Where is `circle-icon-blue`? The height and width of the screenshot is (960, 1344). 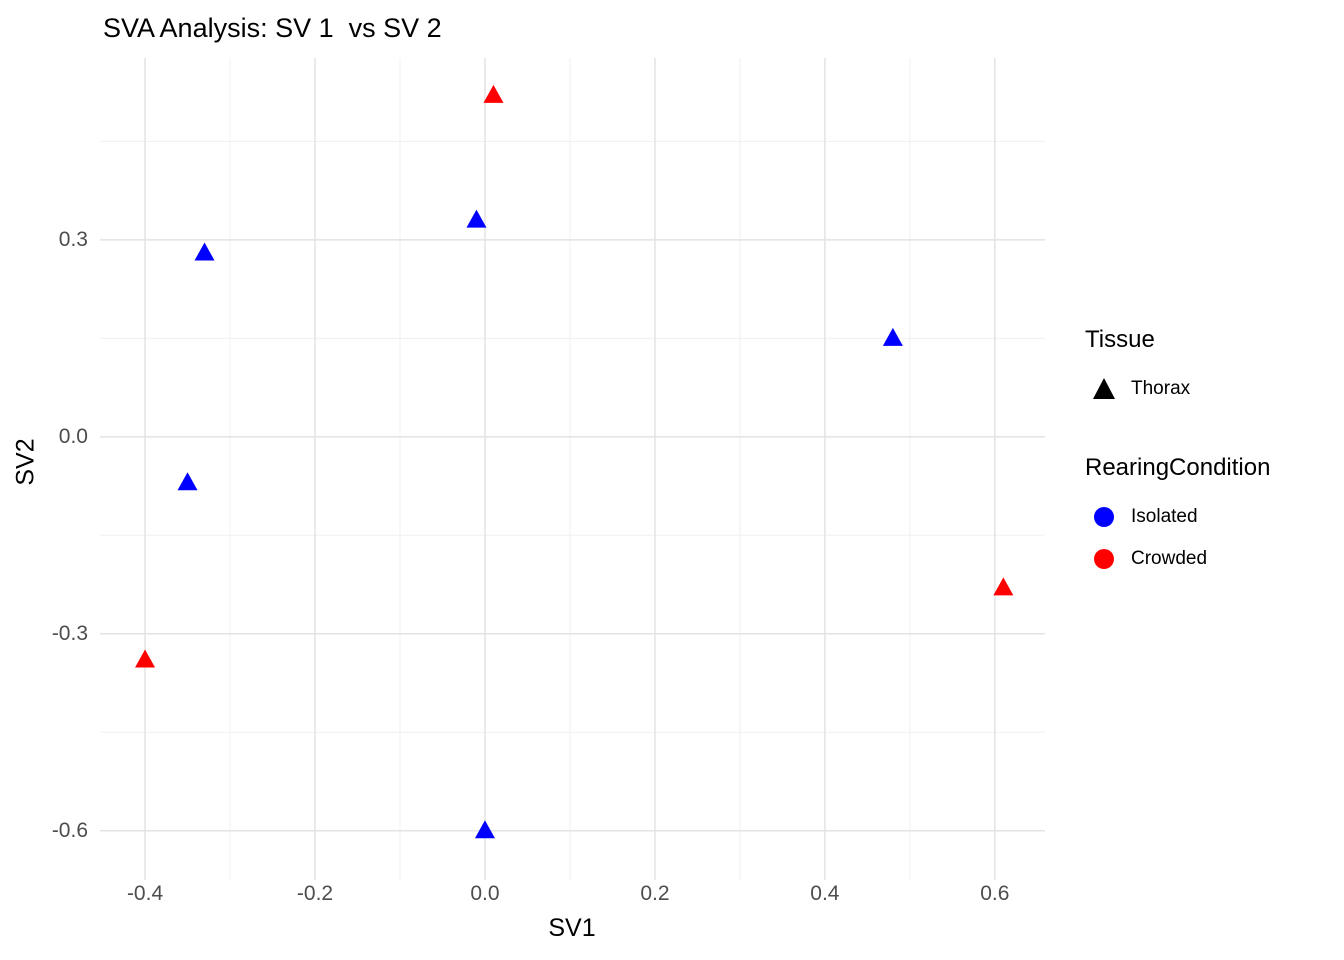 circle-icon-blue is located at coordinates (1104, 517).